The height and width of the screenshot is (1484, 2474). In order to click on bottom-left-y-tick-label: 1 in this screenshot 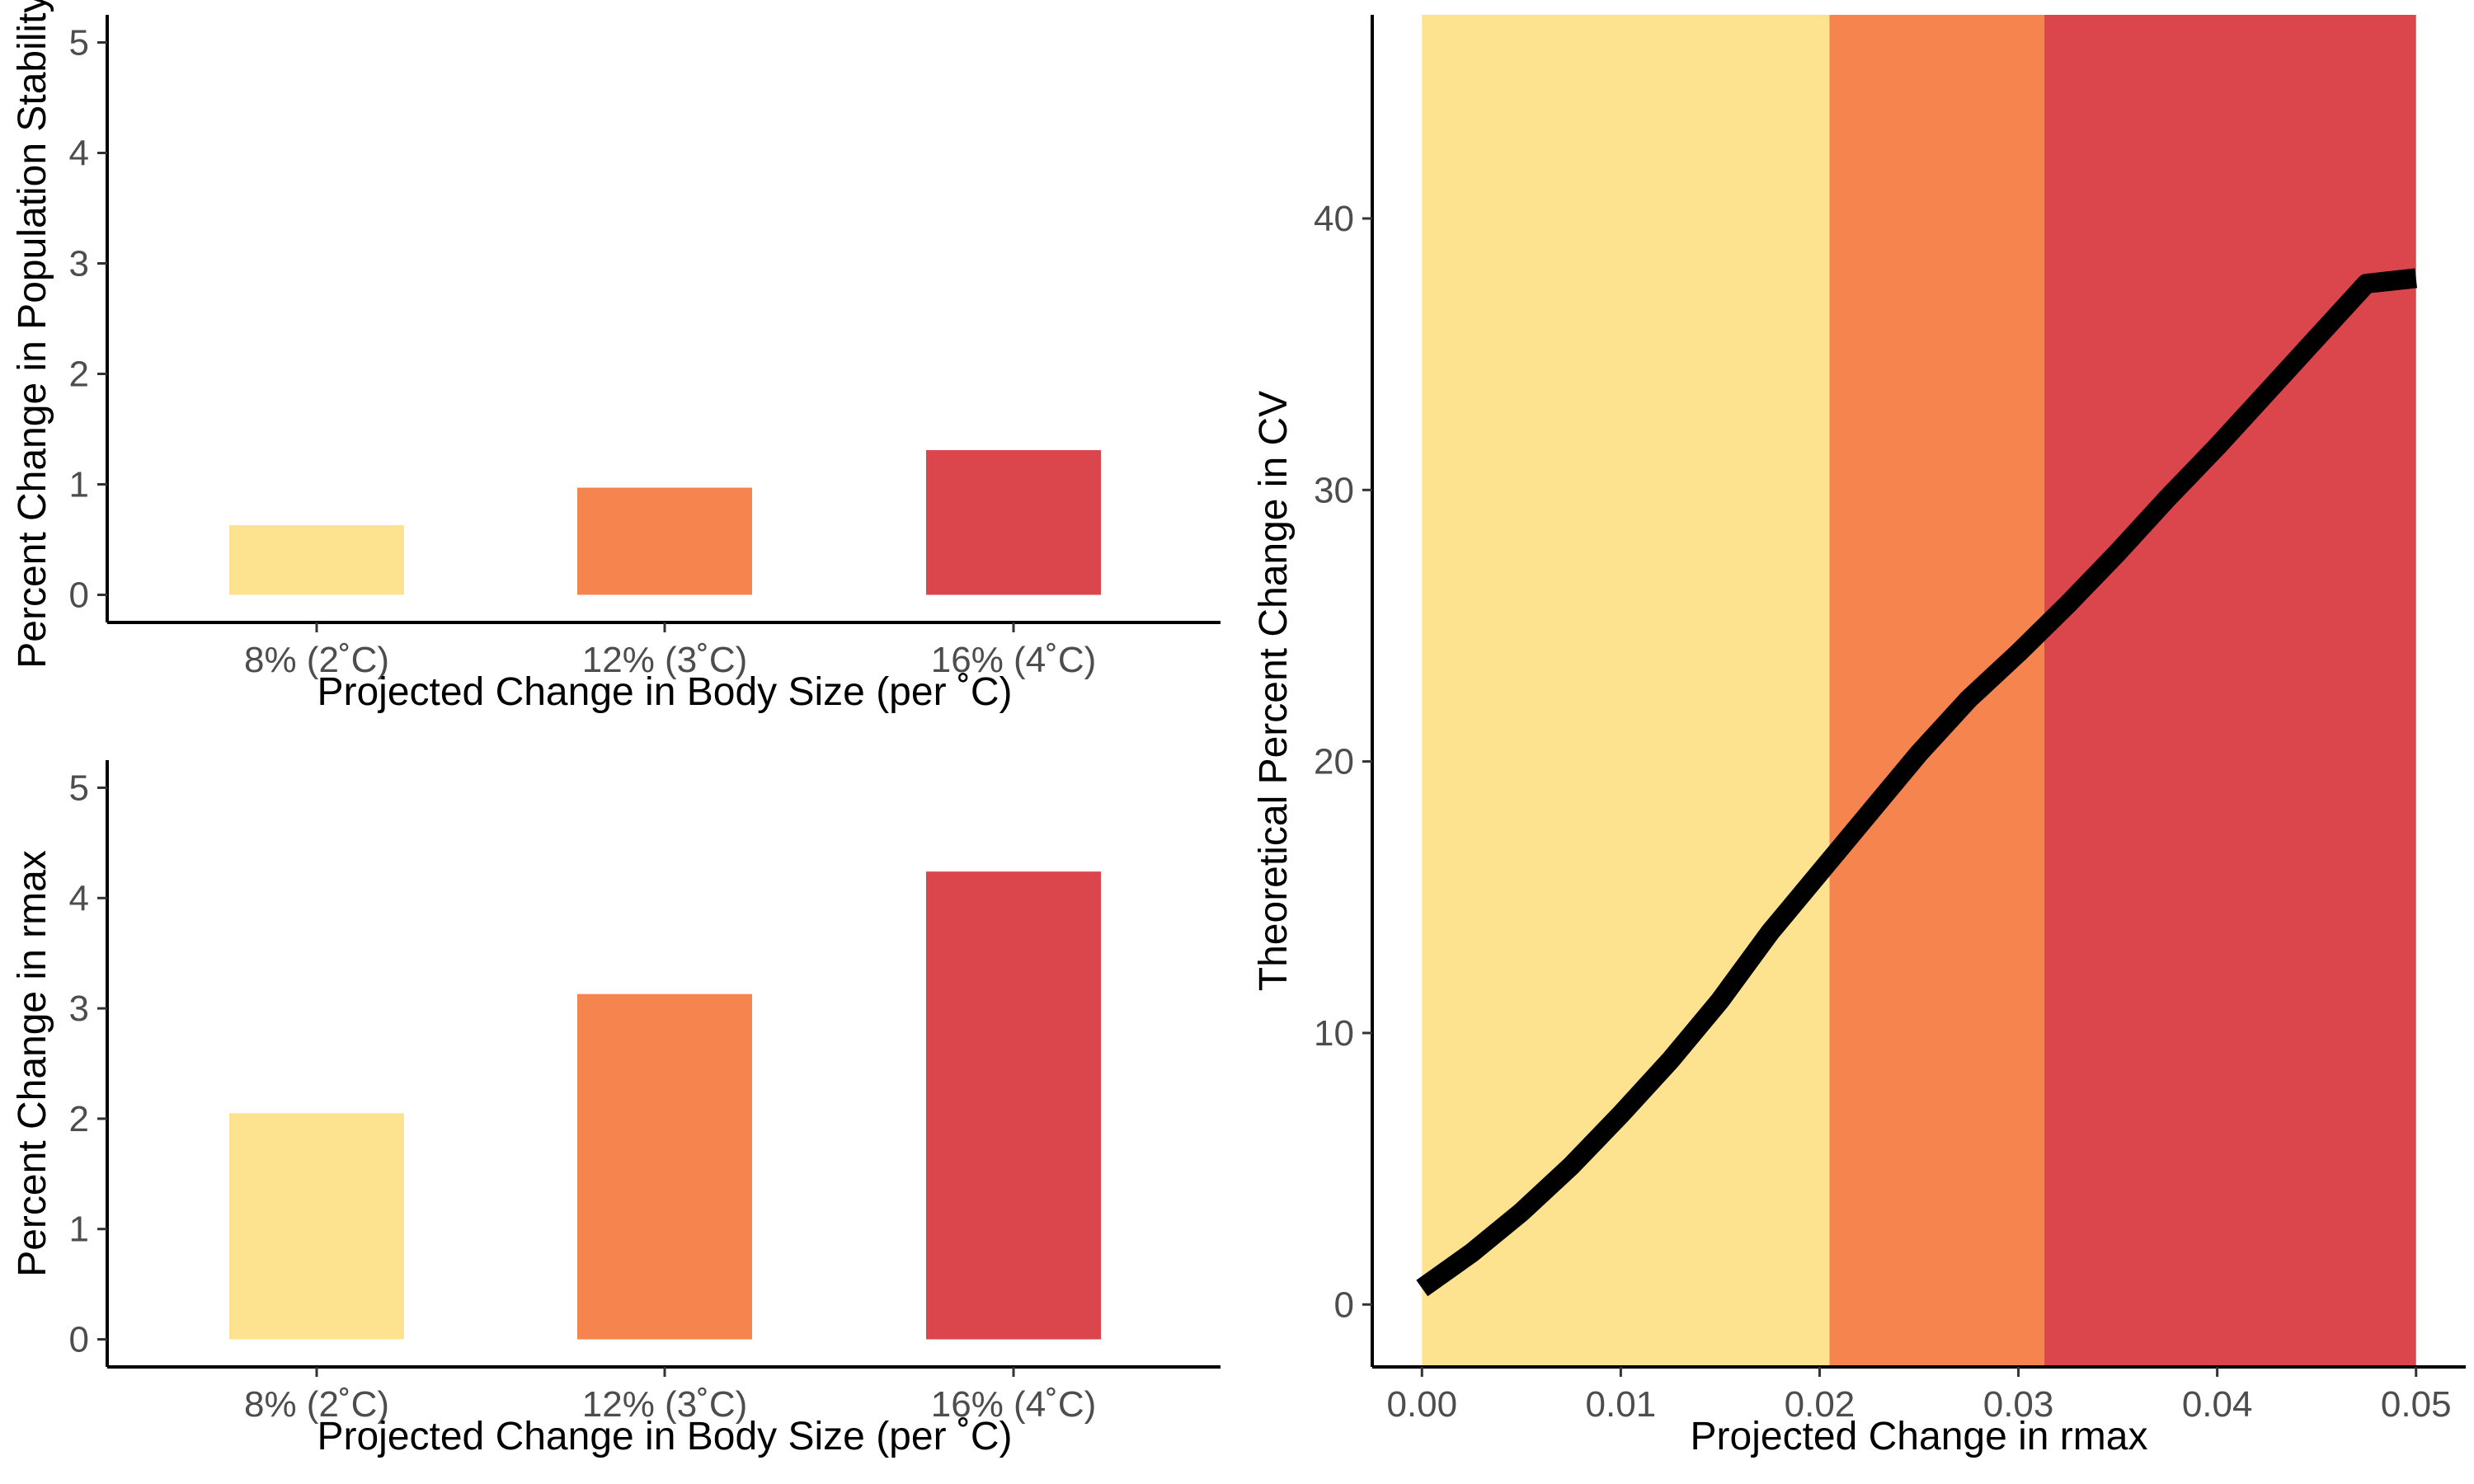, I will do `click(79, 1229)`.